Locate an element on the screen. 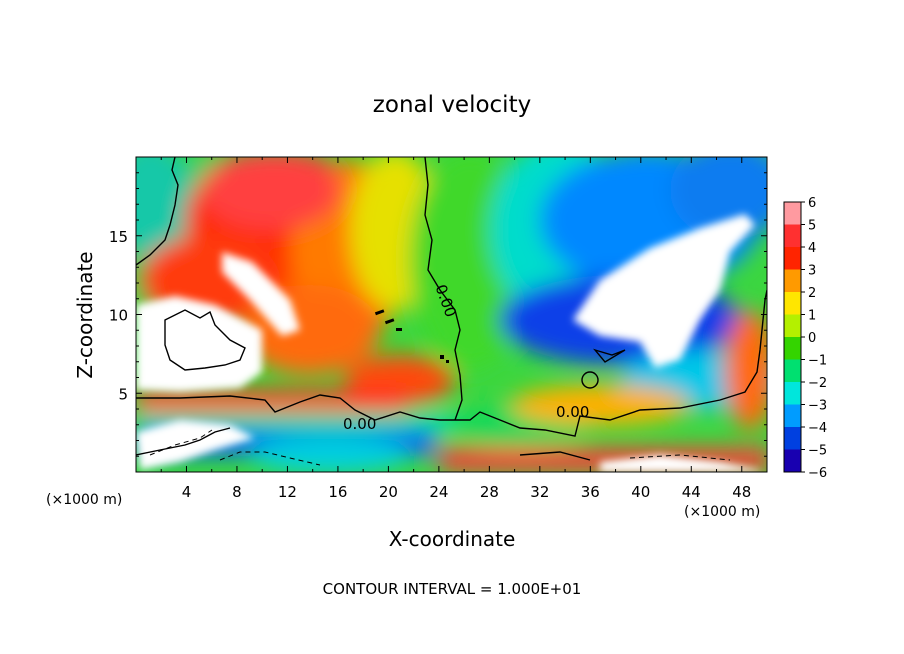  x-tick-label: 24 is located at coordinates (438, 492).